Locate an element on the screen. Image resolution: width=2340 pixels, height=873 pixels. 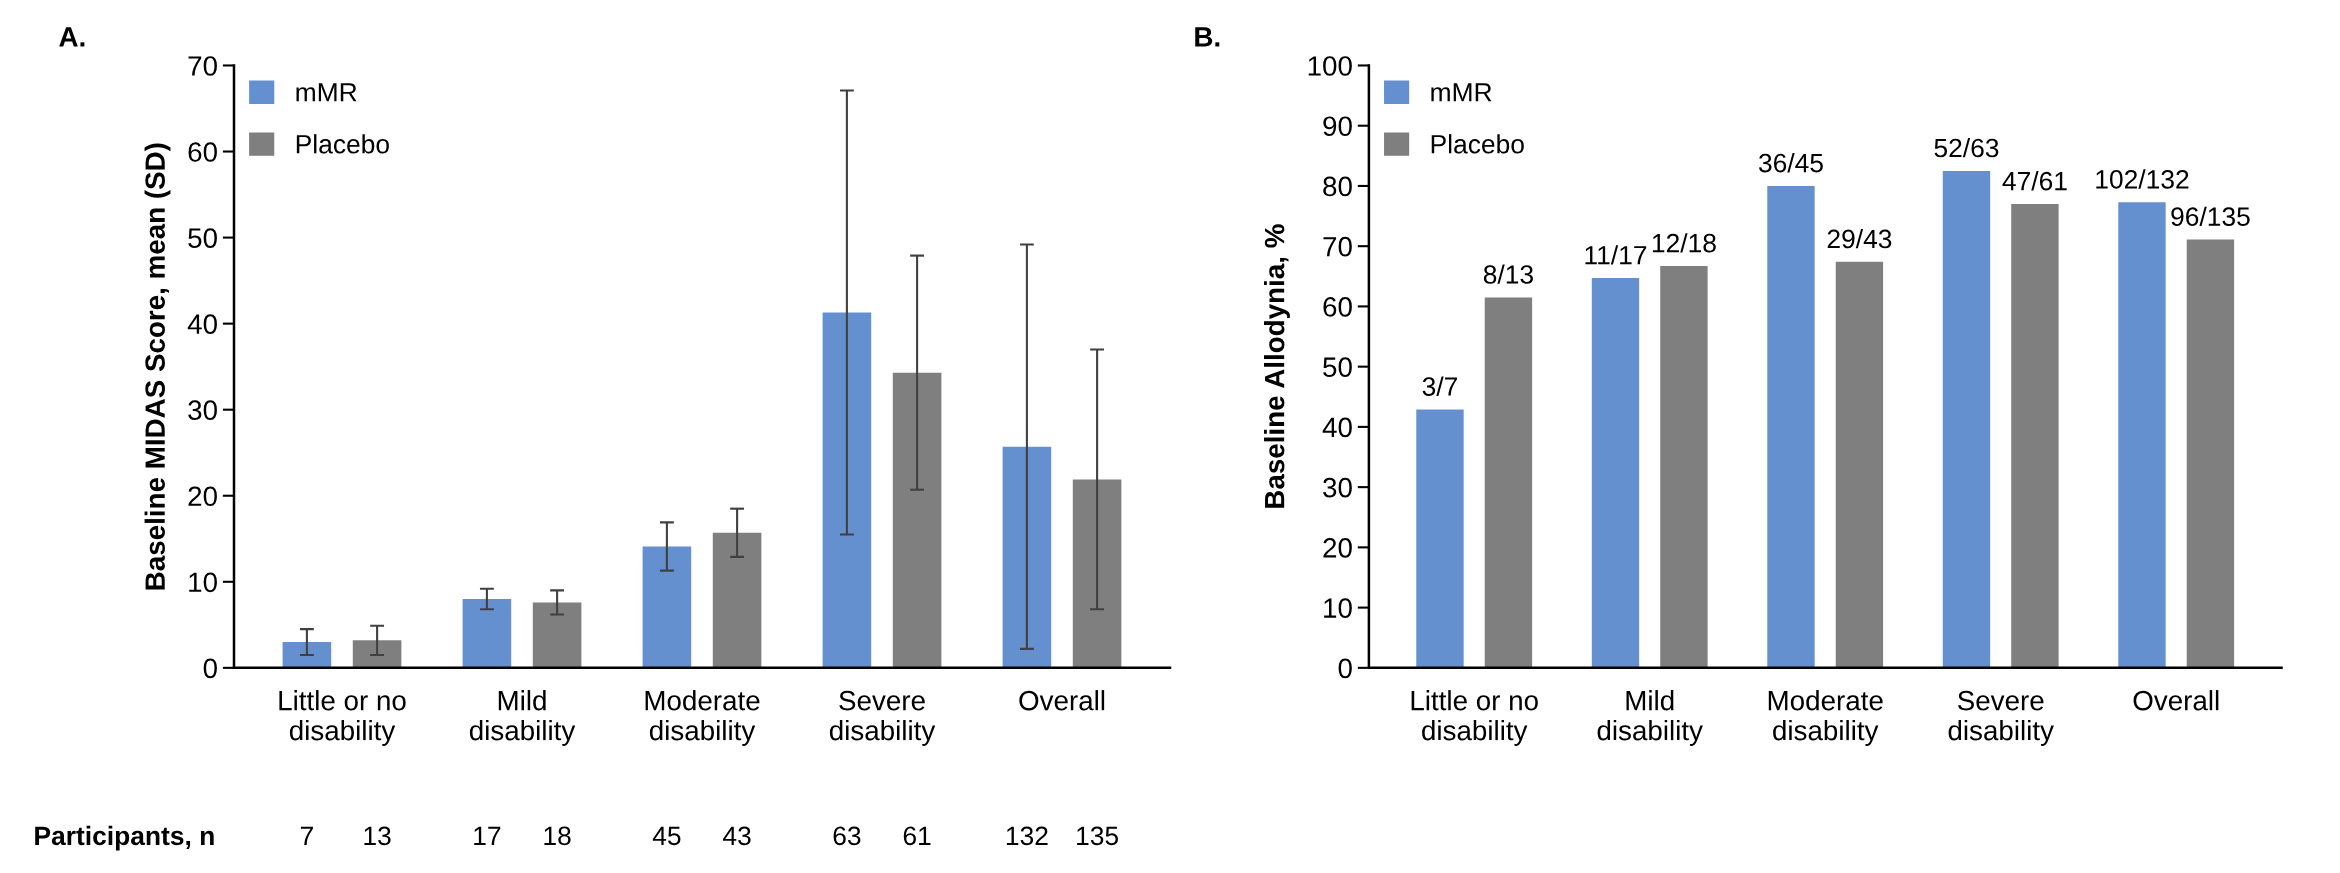
data-label: 36/45 is located at coordinates (1790, 163).